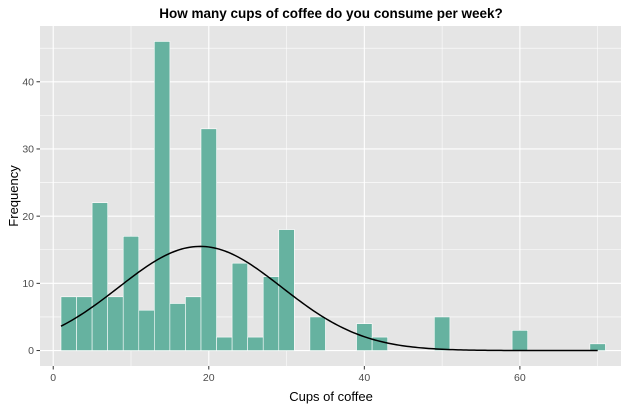  I want to click on x-tick-label: 40, so click(364, 378).